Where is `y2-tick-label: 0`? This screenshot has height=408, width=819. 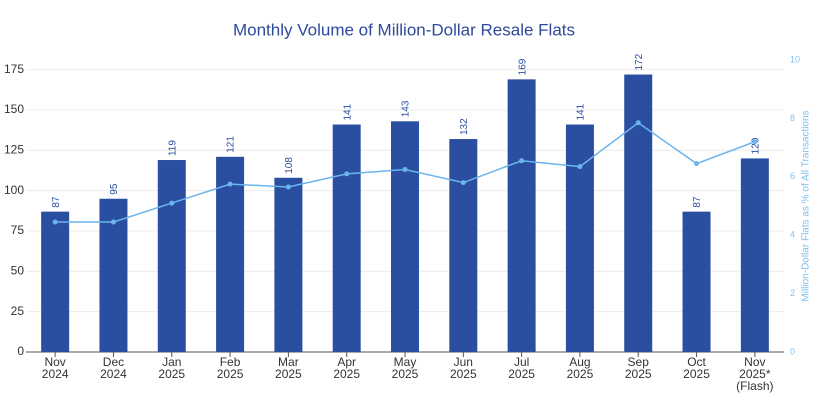
y2-tick-label: 0 is located at coordinates (792, 351).